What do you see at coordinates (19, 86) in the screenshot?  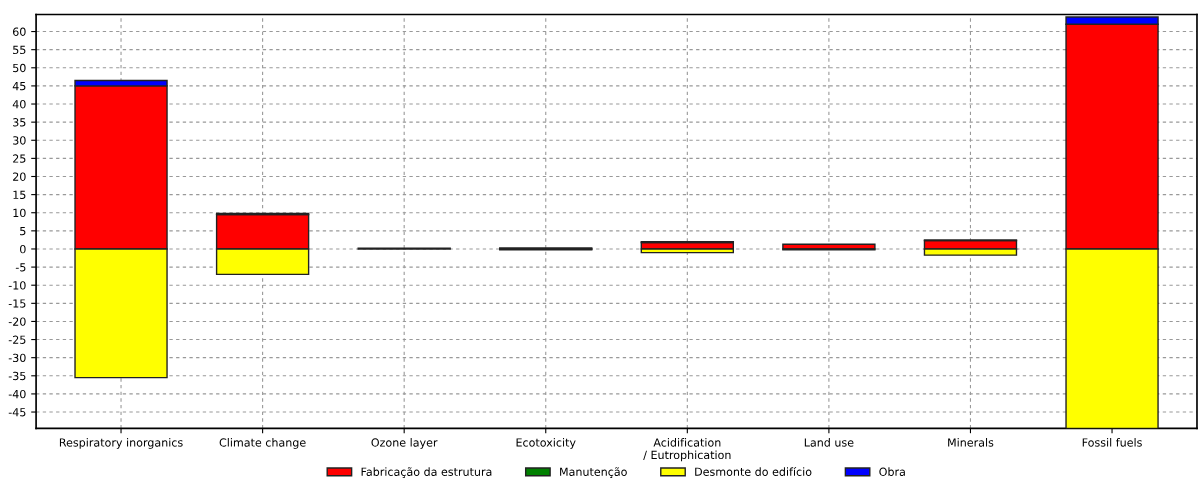 I see `y-tick-label: 45` at bounding box center [19, 86].